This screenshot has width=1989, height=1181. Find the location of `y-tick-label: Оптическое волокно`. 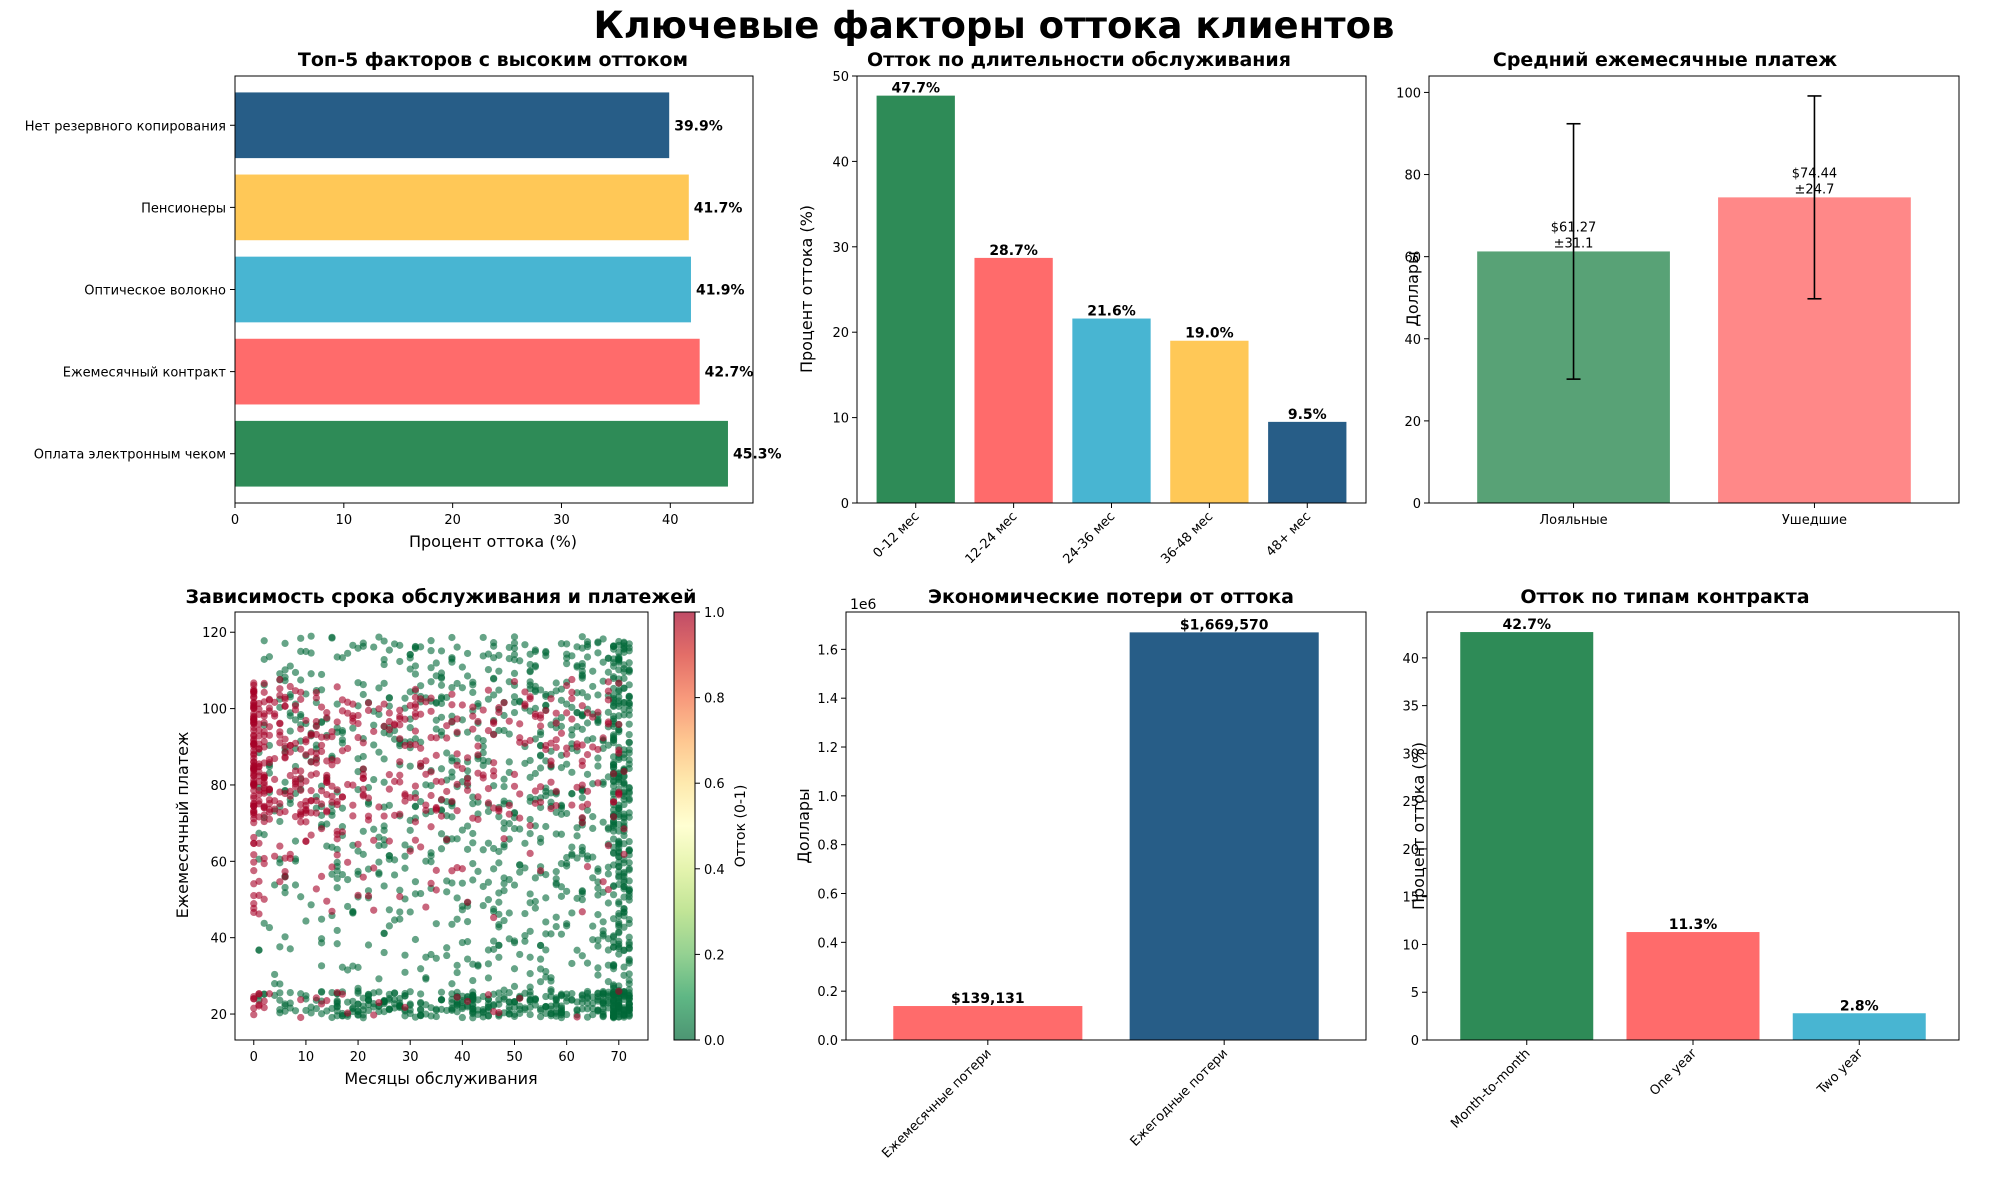

y-tick-label: Оптическое волокно is located at coordinates (155, 291).